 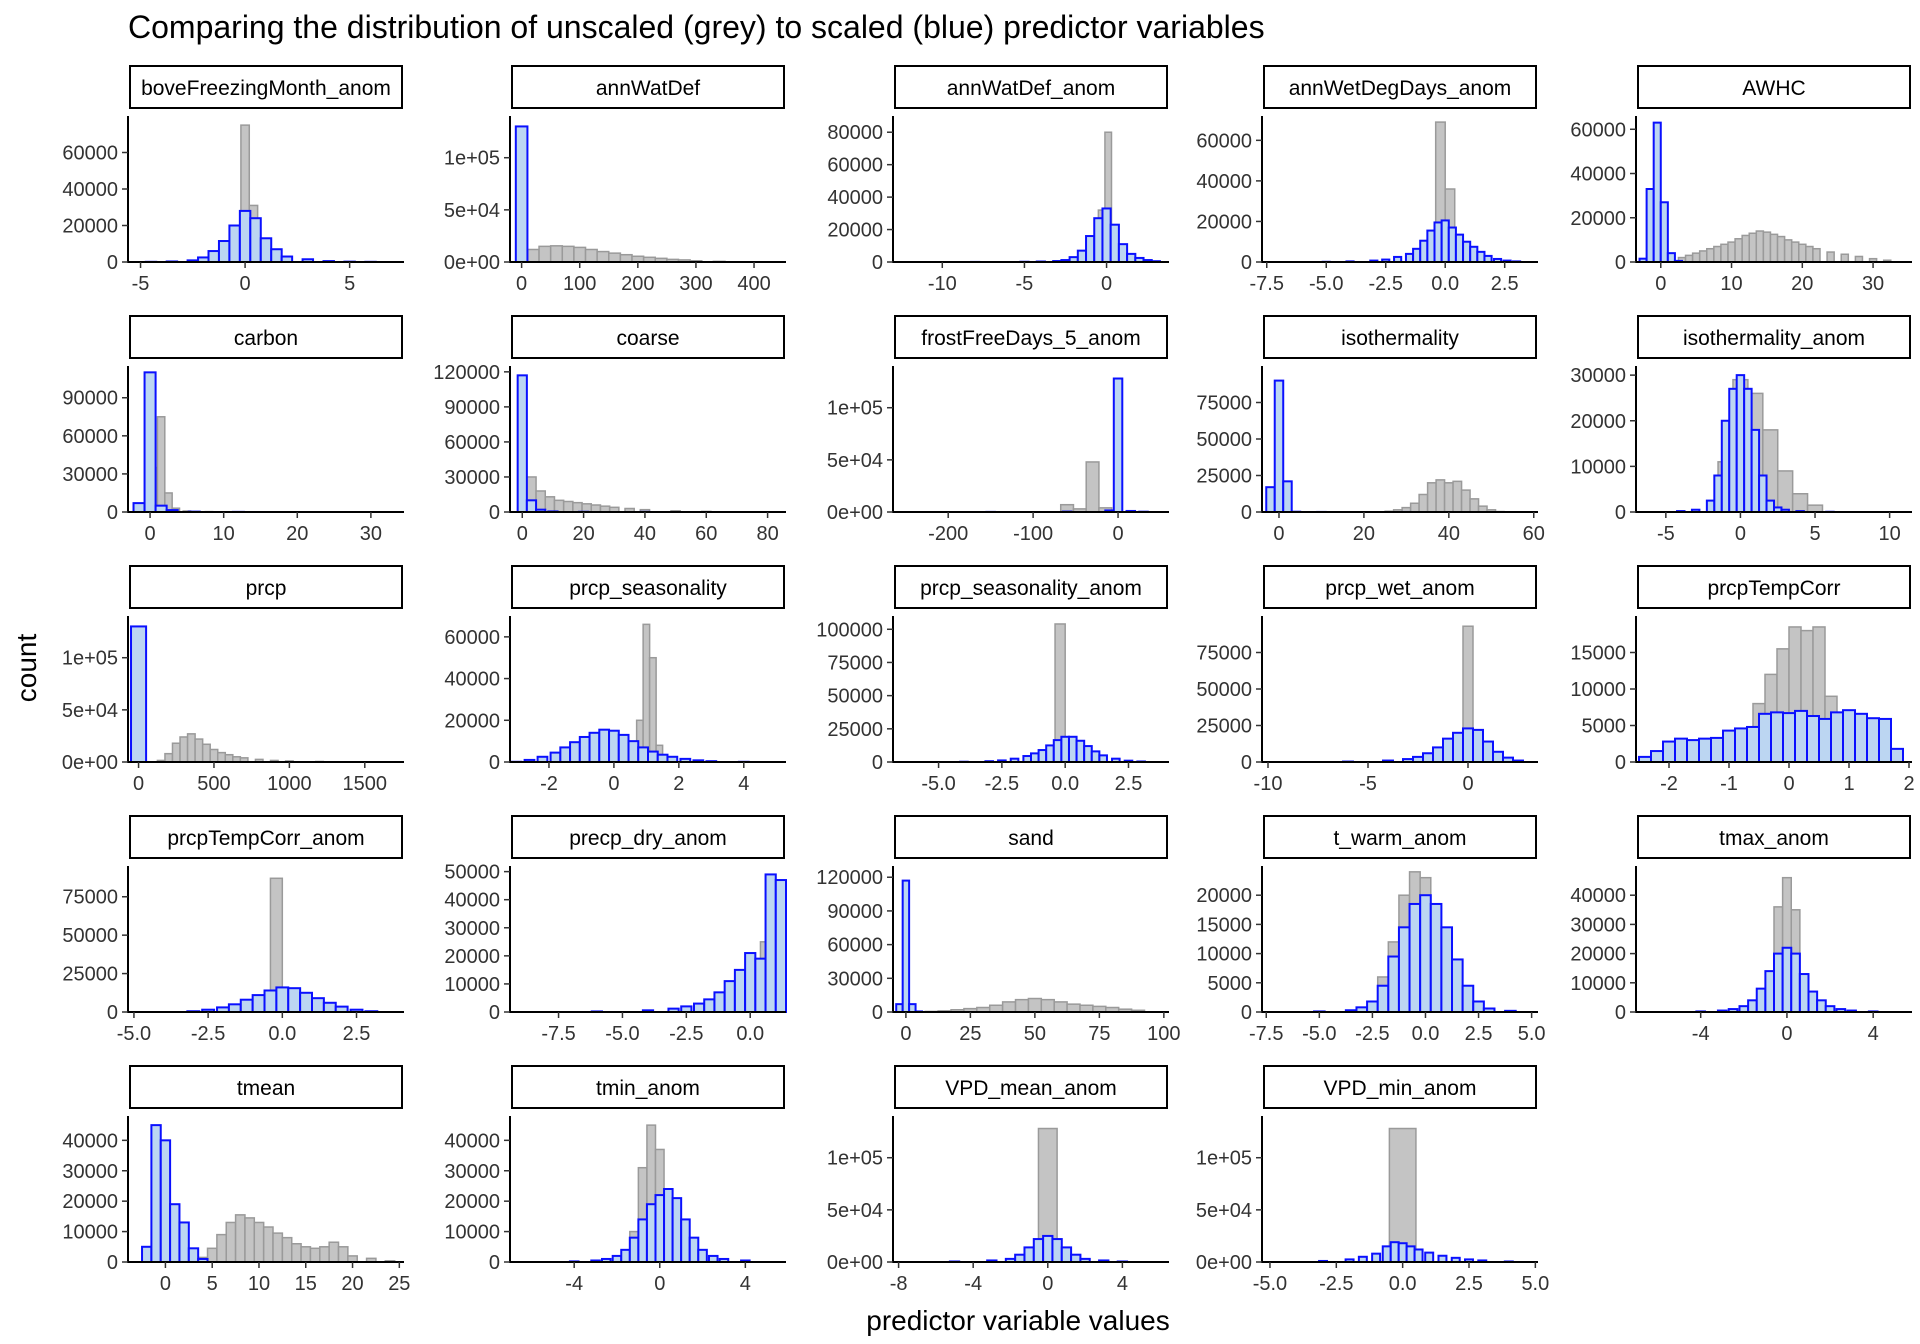 What do you see at coordinates (609, 430) in the screenshot?
I see `facet-panel: coarse 0 30000 60000 90000 120000 0 20 40 60 80` at bounding box center [609, 430].